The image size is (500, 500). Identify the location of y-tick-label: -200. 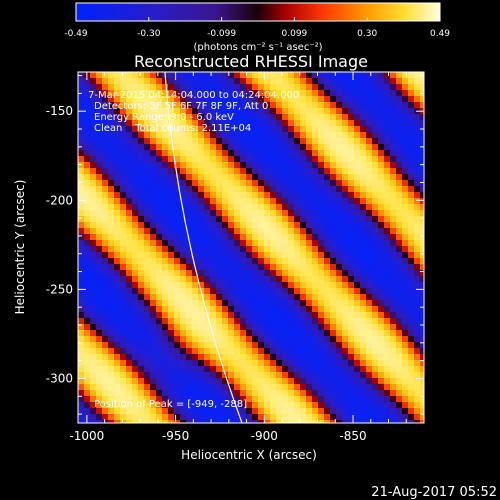
(59, 200).